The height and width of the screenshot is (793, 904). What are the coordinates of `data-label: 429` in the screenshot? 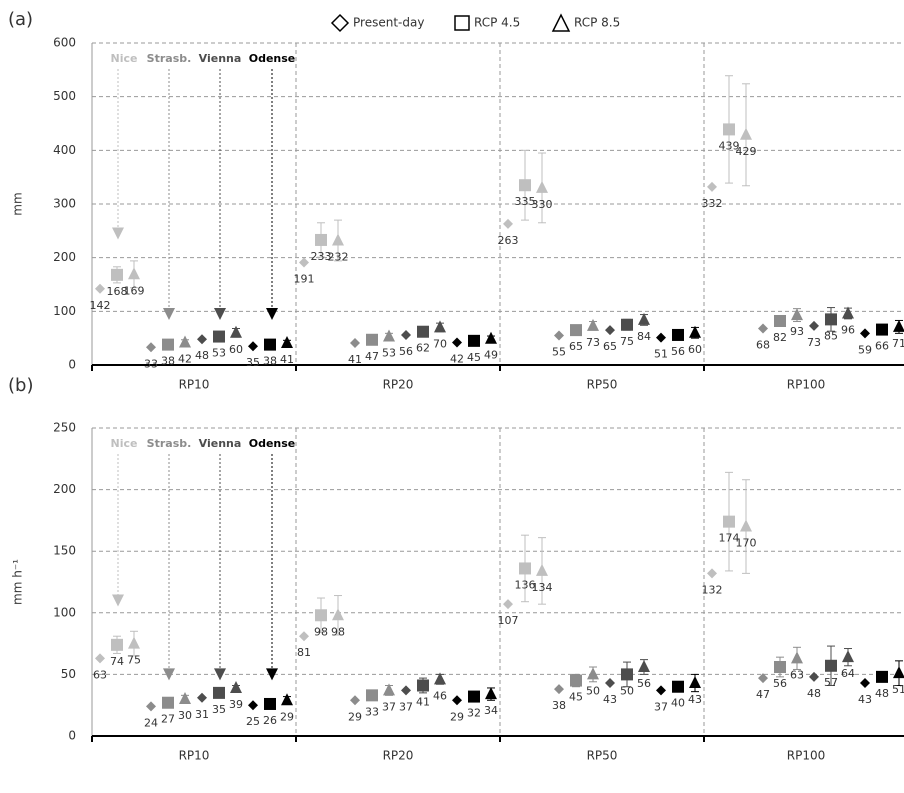 It's located at (746, 151).